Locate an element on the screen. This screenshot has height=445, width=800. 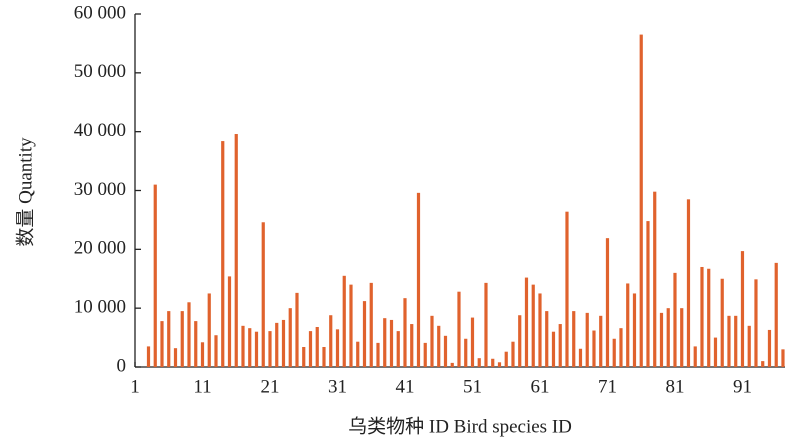
x-tick-label: 1 is located at coordinates (135, 386).